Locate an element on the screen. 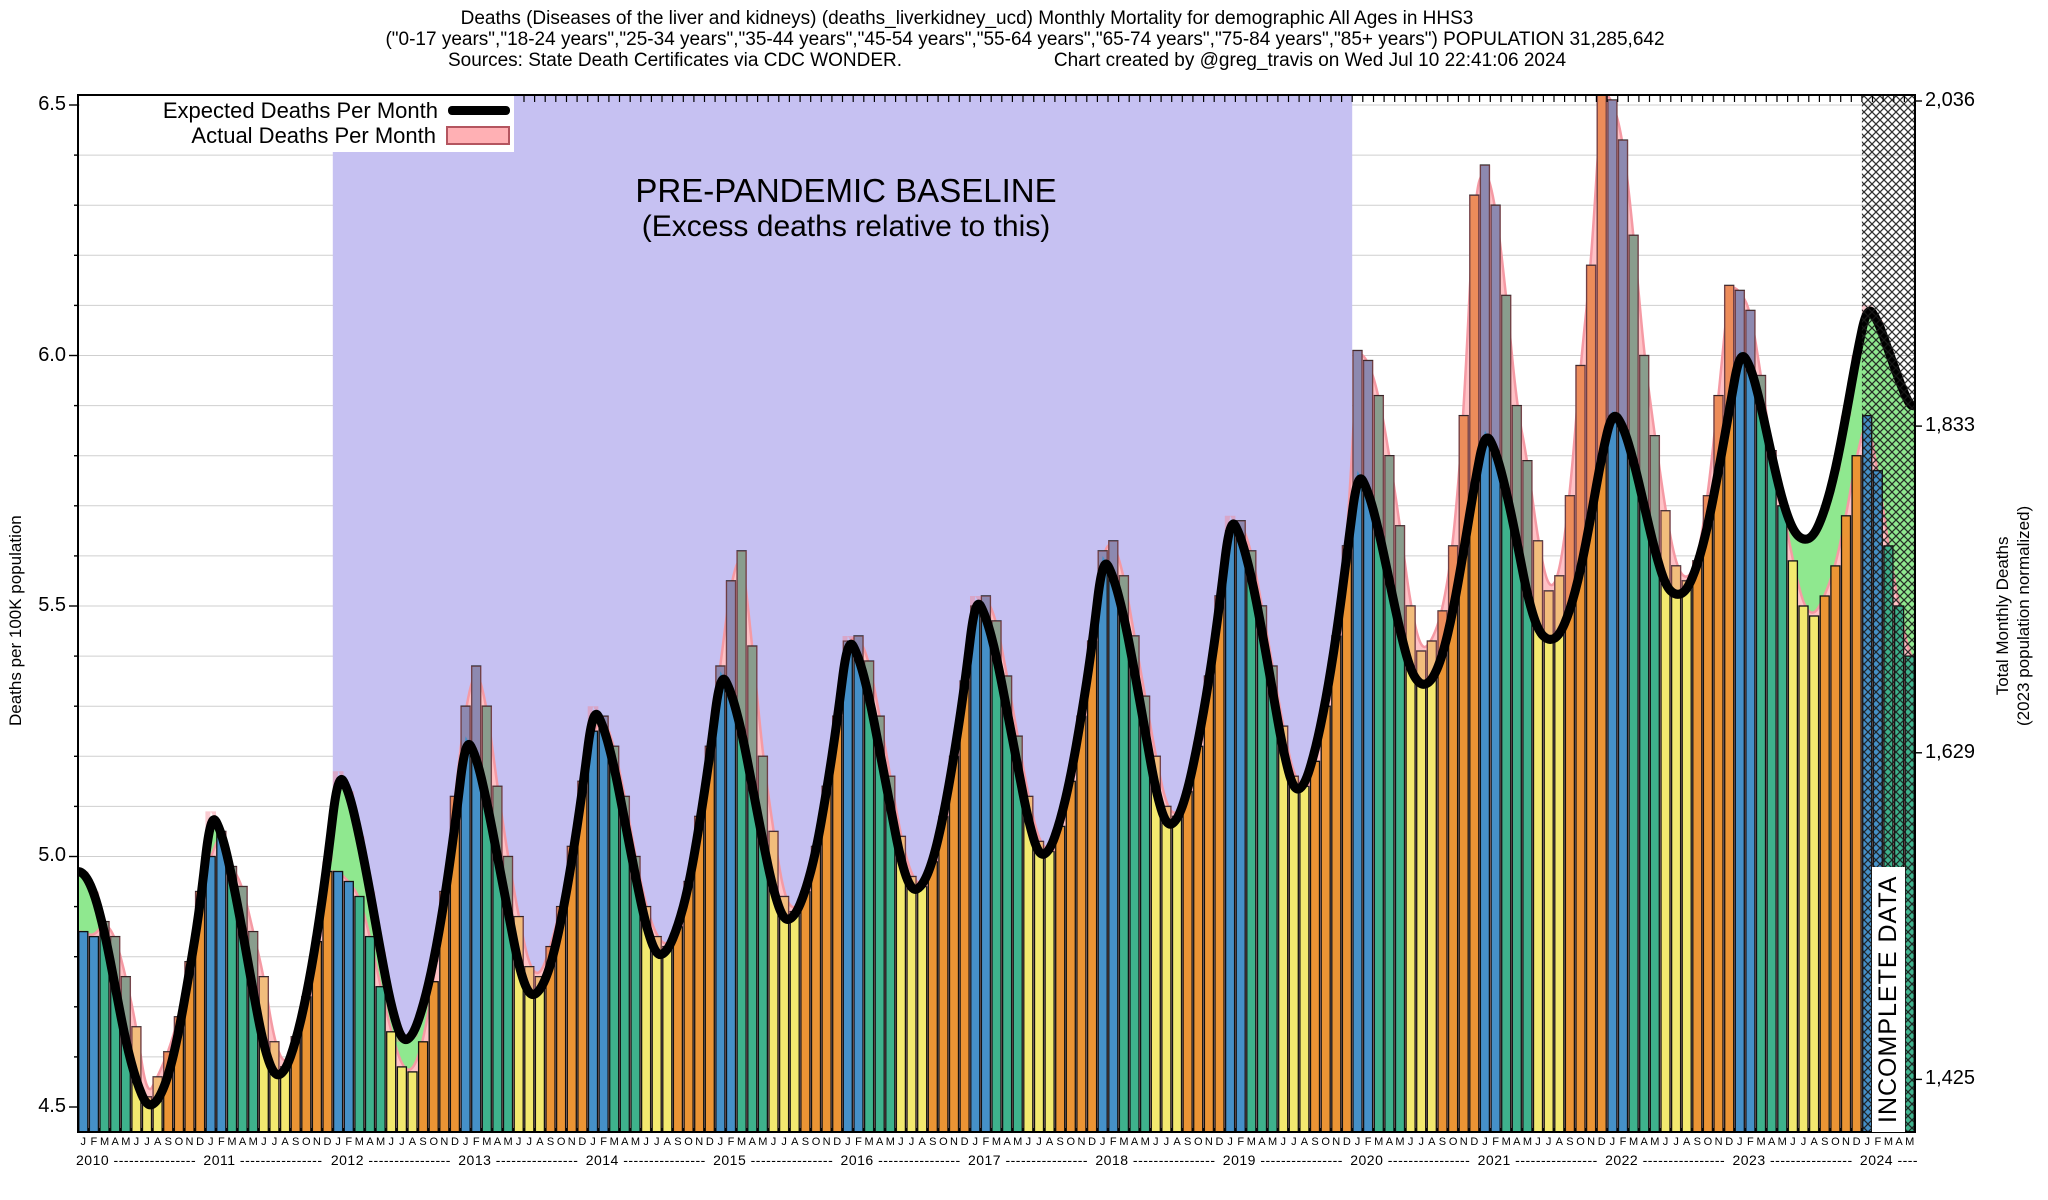  actual-area-swatch-icon is located at coordinates (478, 135).